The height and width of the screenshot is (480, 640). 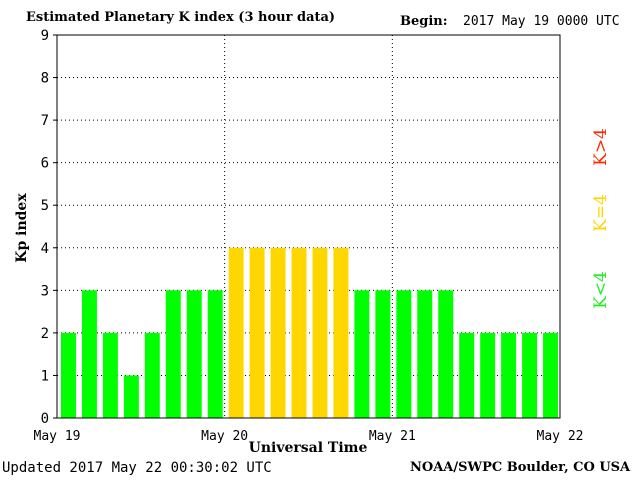 I want to click on y-tick-label: 0, so click(x=45, y=419).